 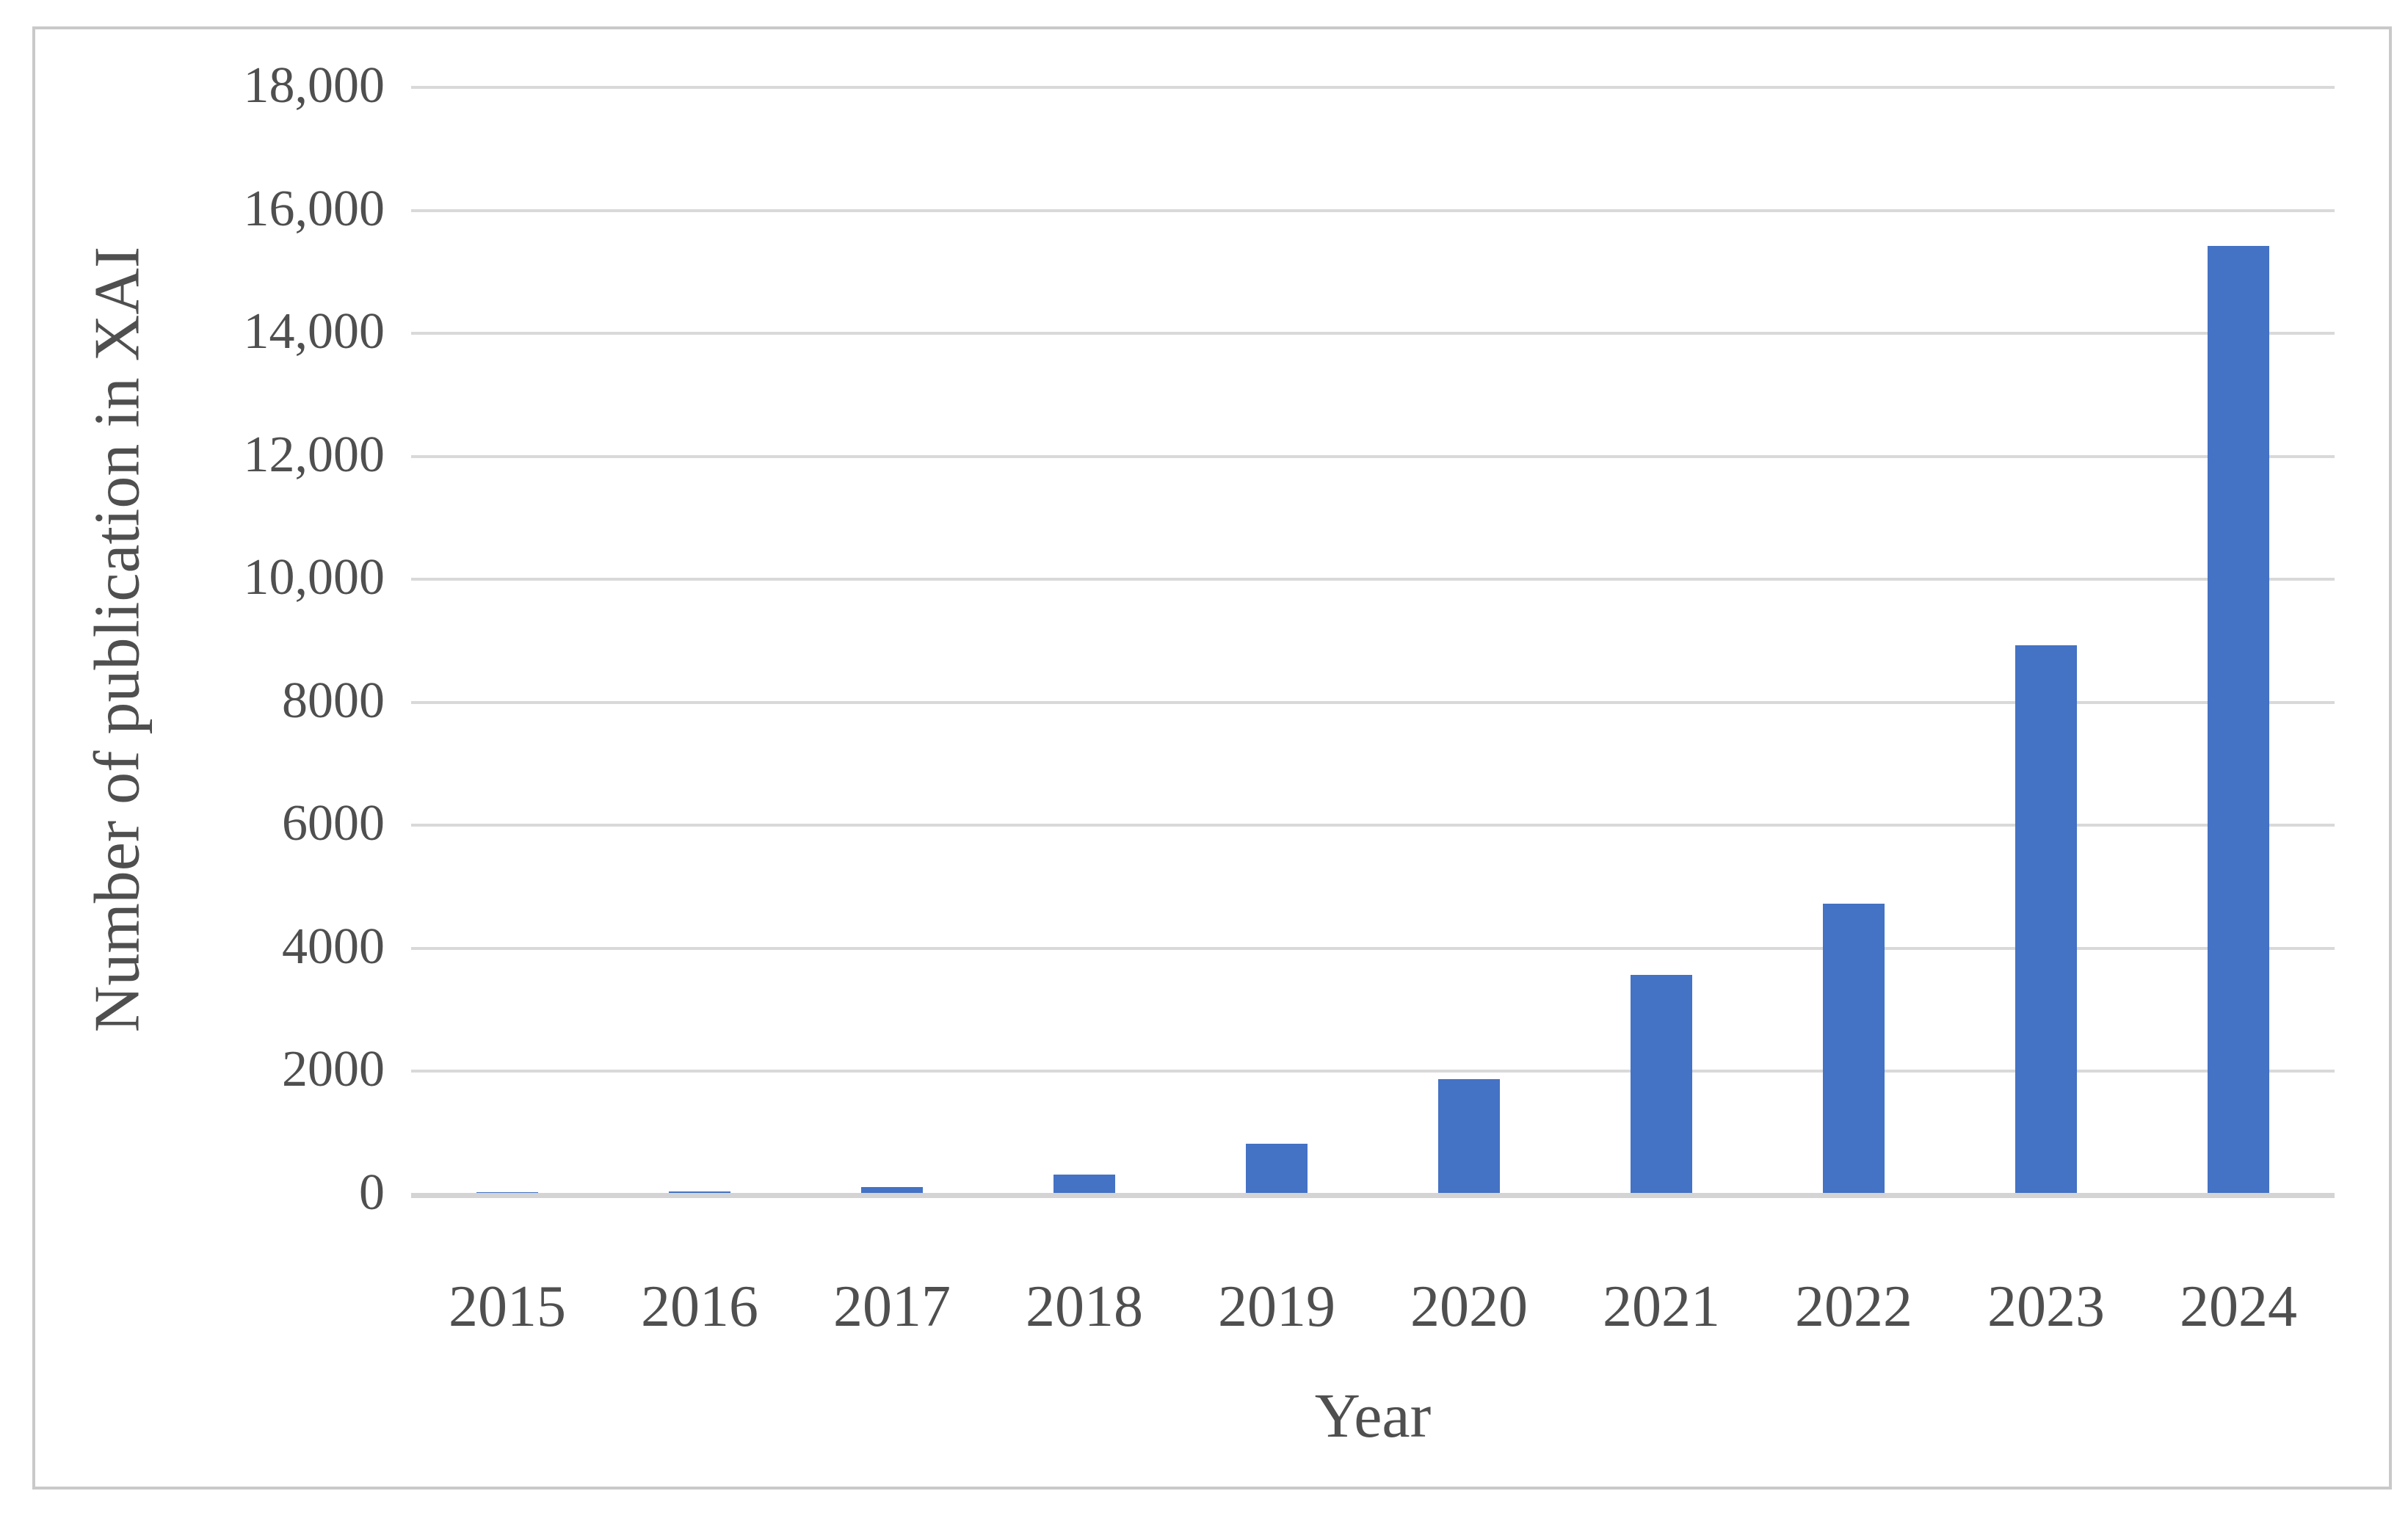 What do you see at coordinates (699, 1306) in the screenshot?
I see `x-axis-label-2016: 2016` at bounding box center [699, 1306].